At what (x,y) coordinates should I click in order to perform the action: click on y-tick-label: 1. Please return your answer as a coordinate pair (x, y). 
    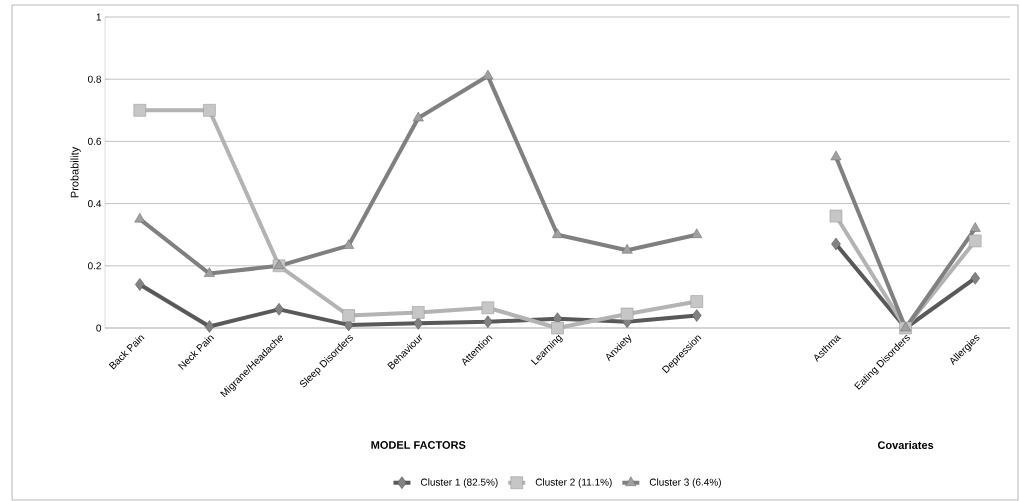
    Looking at the image, I should click on (98, 17).